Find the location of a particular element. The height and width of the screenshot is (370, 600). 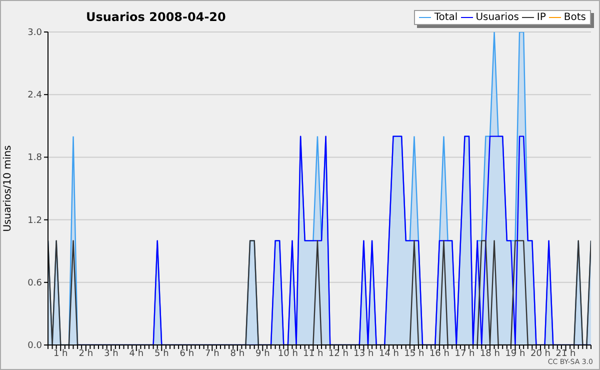

x-tick-label: 16 h is located at coordinates (439, 354).